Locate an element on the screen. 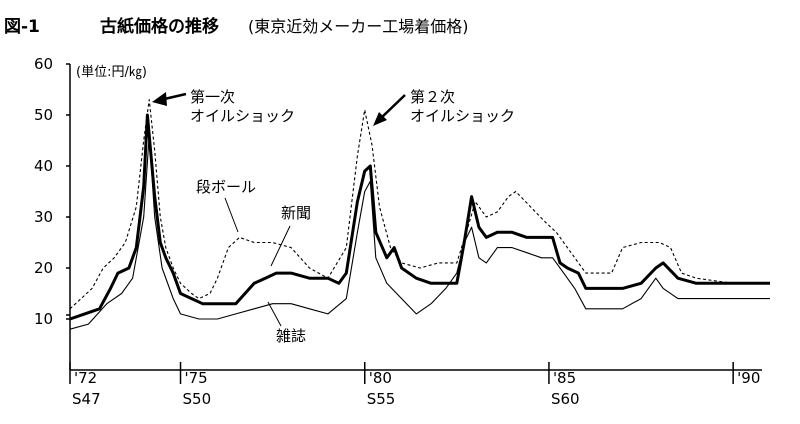 The width and height of the screenshot is (800, 424). series-label-newspaper: 新聞 is located at coordinates (296, 213).